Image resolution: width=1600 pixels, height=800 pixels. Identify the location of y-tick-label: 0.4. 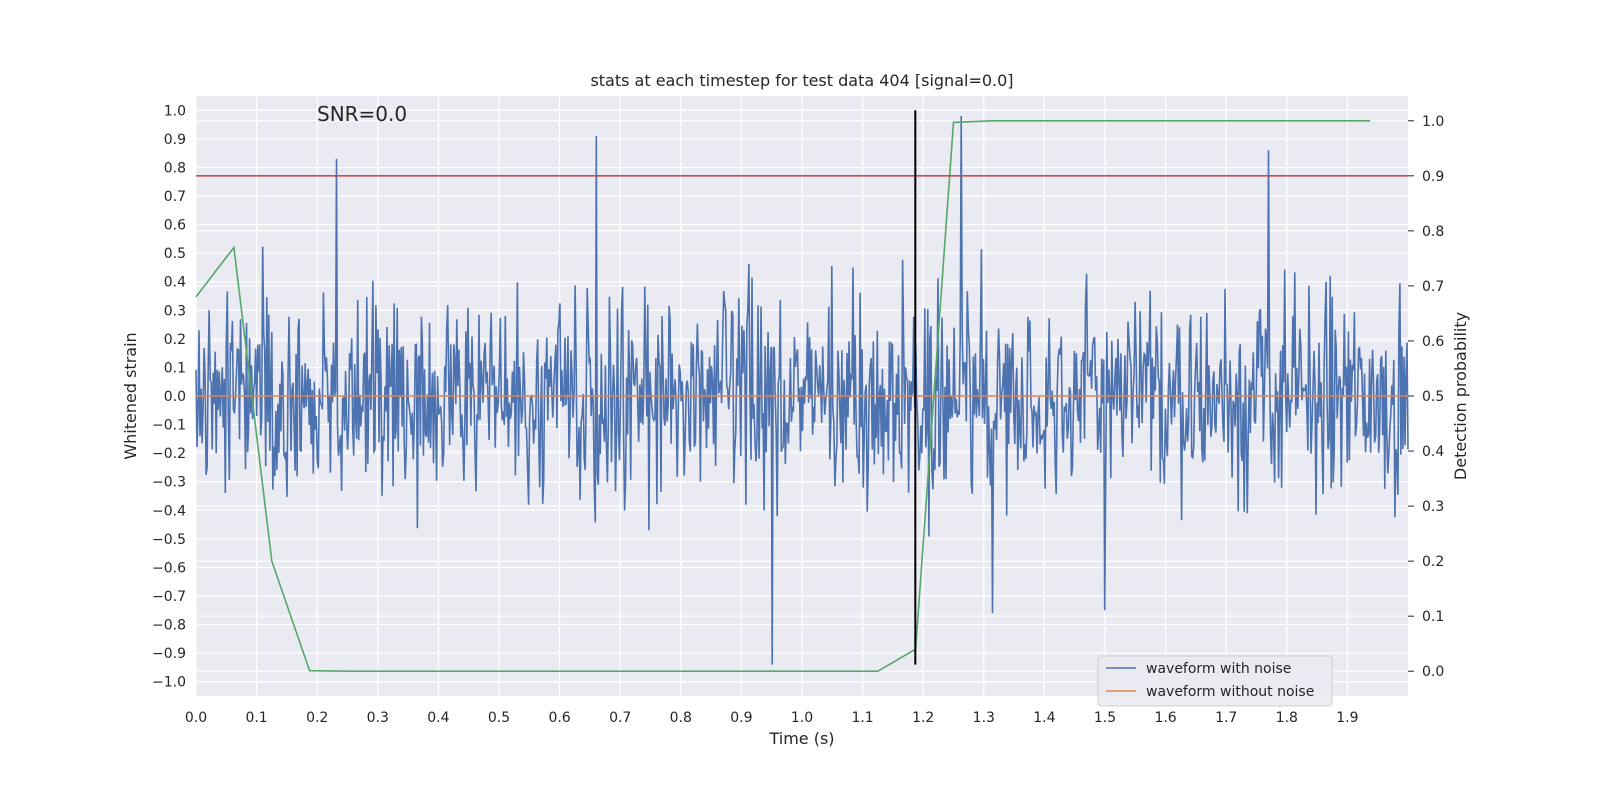
(175, 283).